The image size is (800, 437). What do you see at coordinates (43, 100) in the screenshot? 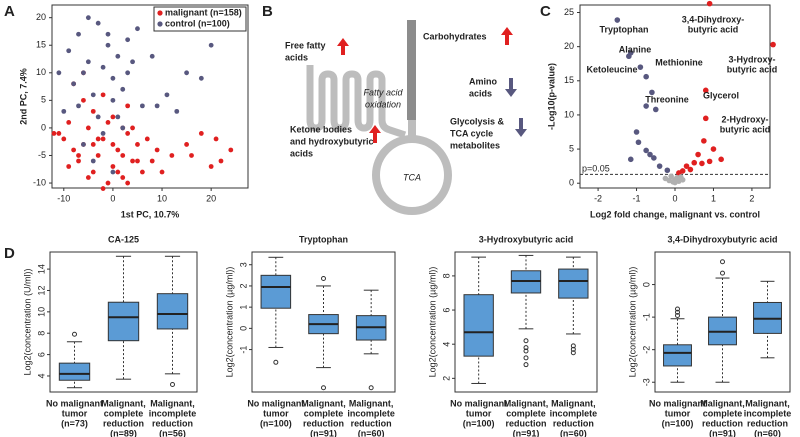
I see `y-tick-label: 5` at bounding box center [43, 100].